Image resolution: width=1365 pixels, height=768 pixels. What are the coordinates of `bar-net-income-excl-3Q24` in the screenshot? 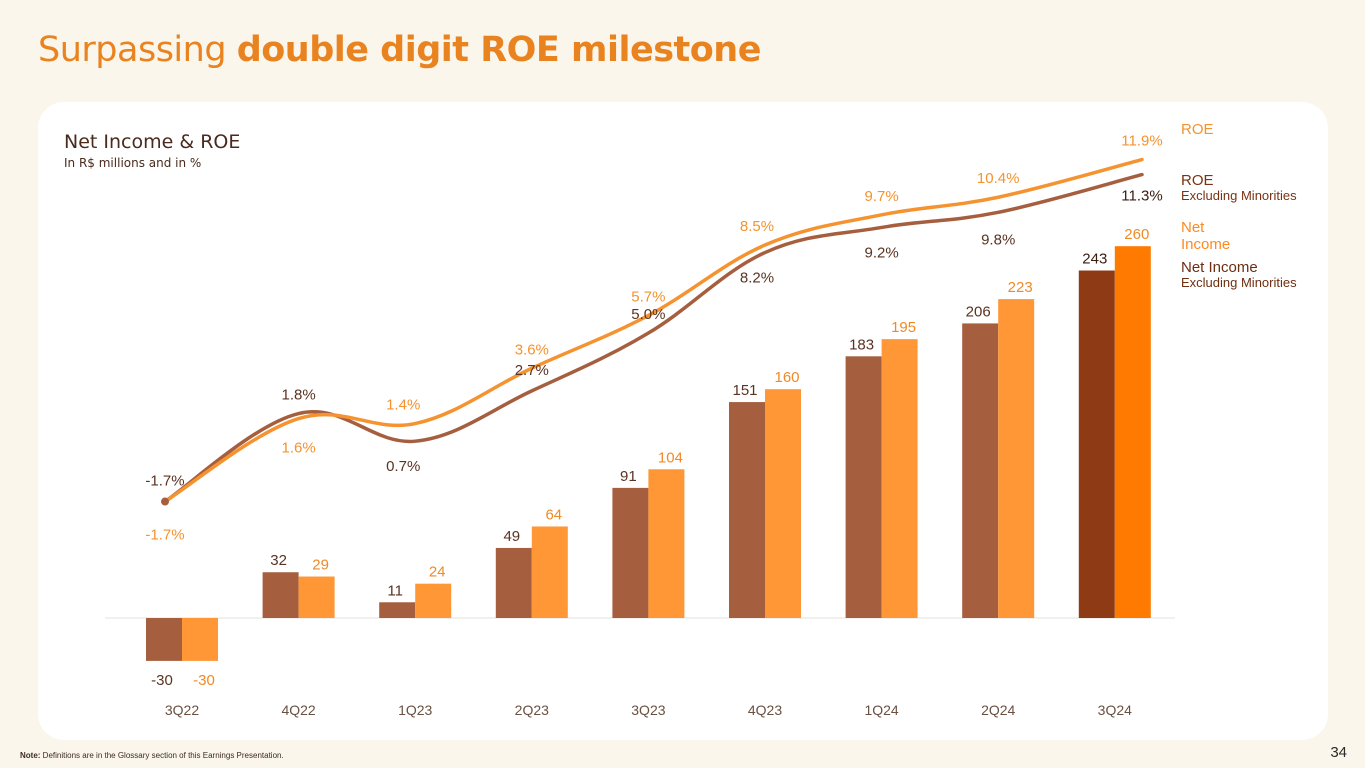 It's located at (1096, 444).